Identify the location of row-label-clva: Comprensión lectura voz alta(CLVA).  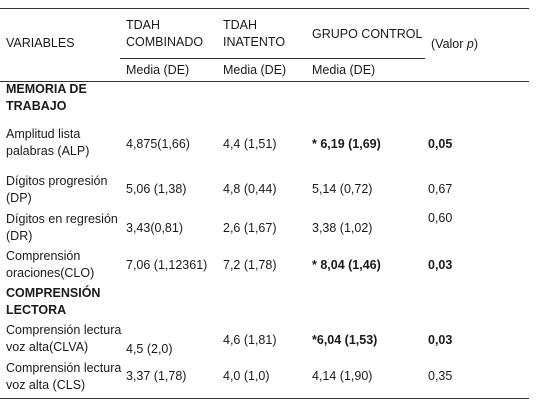
(64, 338).